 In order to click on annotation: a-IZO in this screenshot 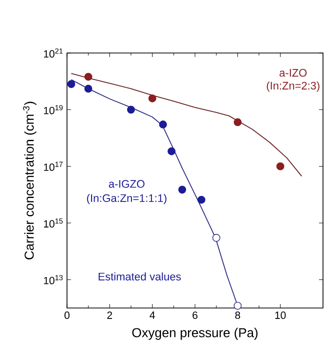, I will do `click(293, 72)`.